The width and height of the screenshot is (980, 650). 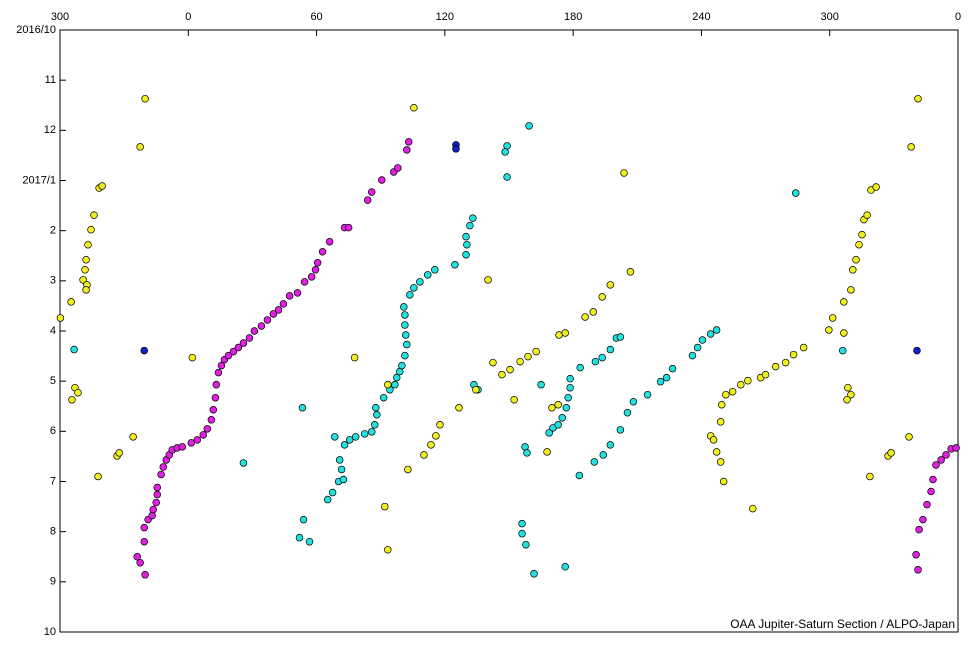 I want to click on y-tick-label: 2016/10, so click(x=36, y=30).